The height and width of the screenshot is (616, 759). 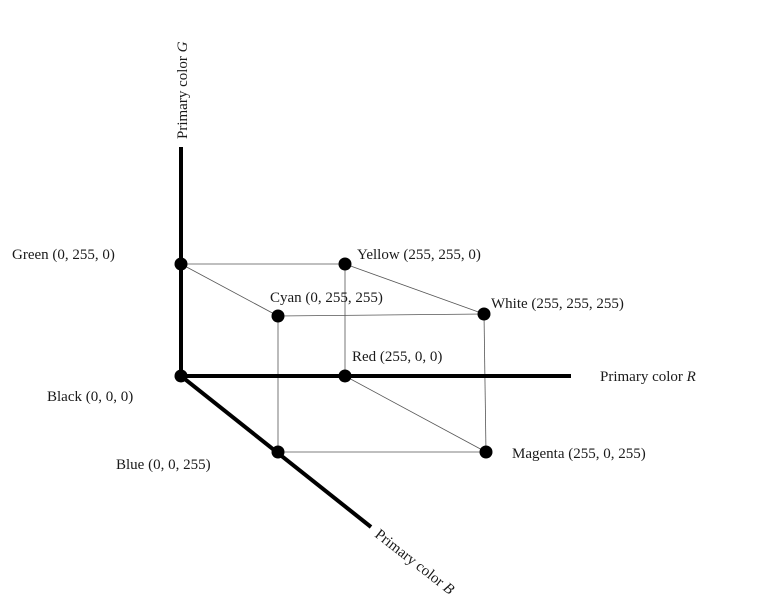 What do you see at coordinates (381, 315) in the screenshot?
I see `edge-cyan-white` at bounding box center [381, 315].